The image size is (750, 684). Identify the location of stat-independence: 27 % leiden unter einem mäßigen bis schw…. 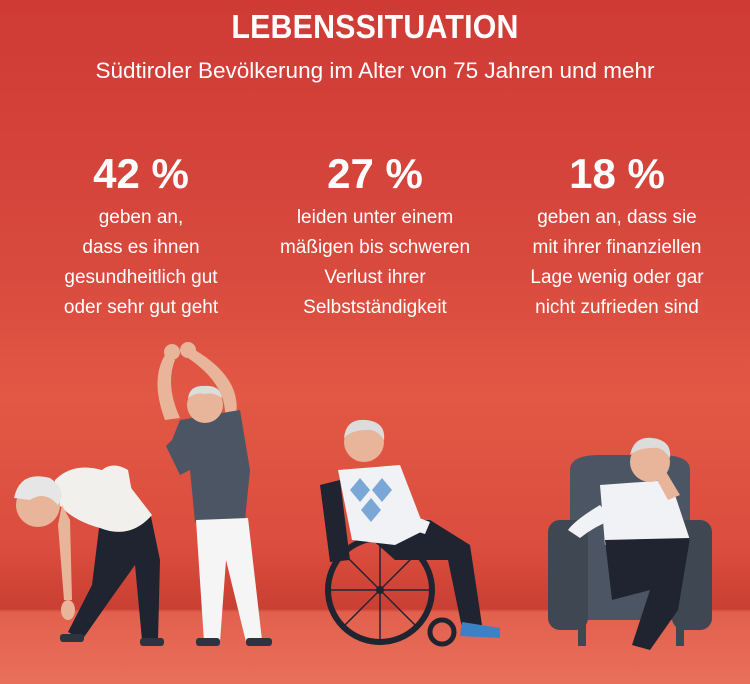
(375, 235).